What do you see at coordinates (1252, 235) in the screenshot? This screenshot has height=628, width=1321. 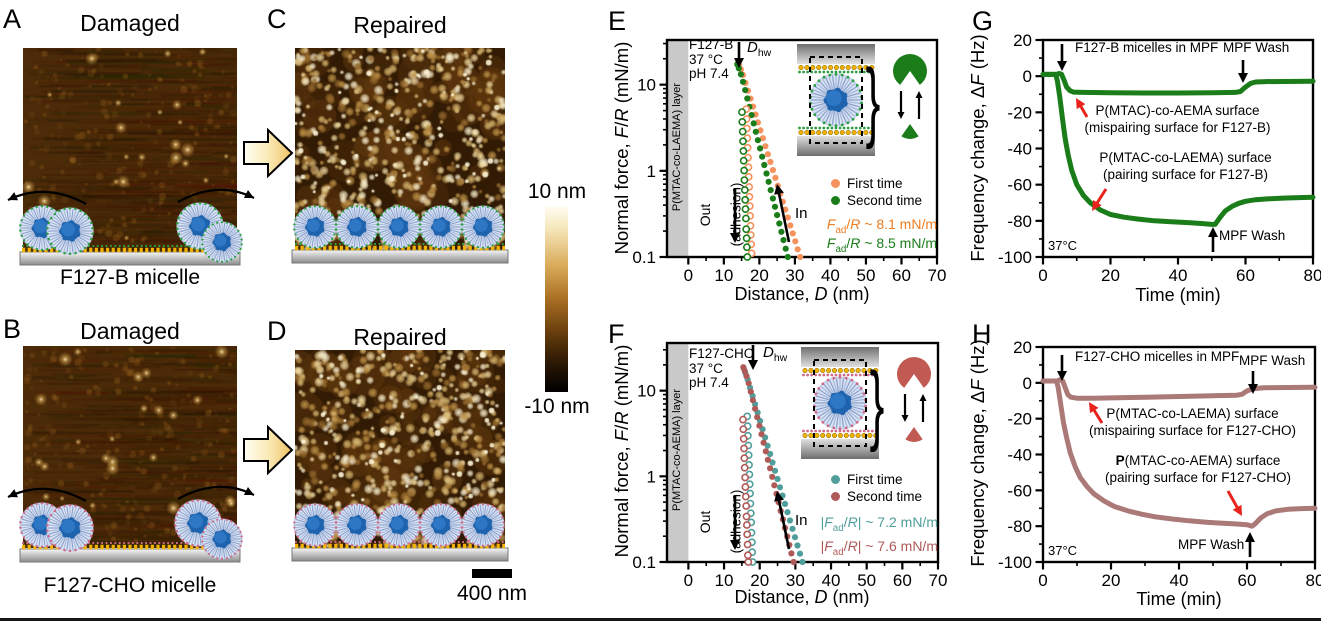 I see `g-wash-bottom-label: MPF Wash` at bounding box center [1252, 235].